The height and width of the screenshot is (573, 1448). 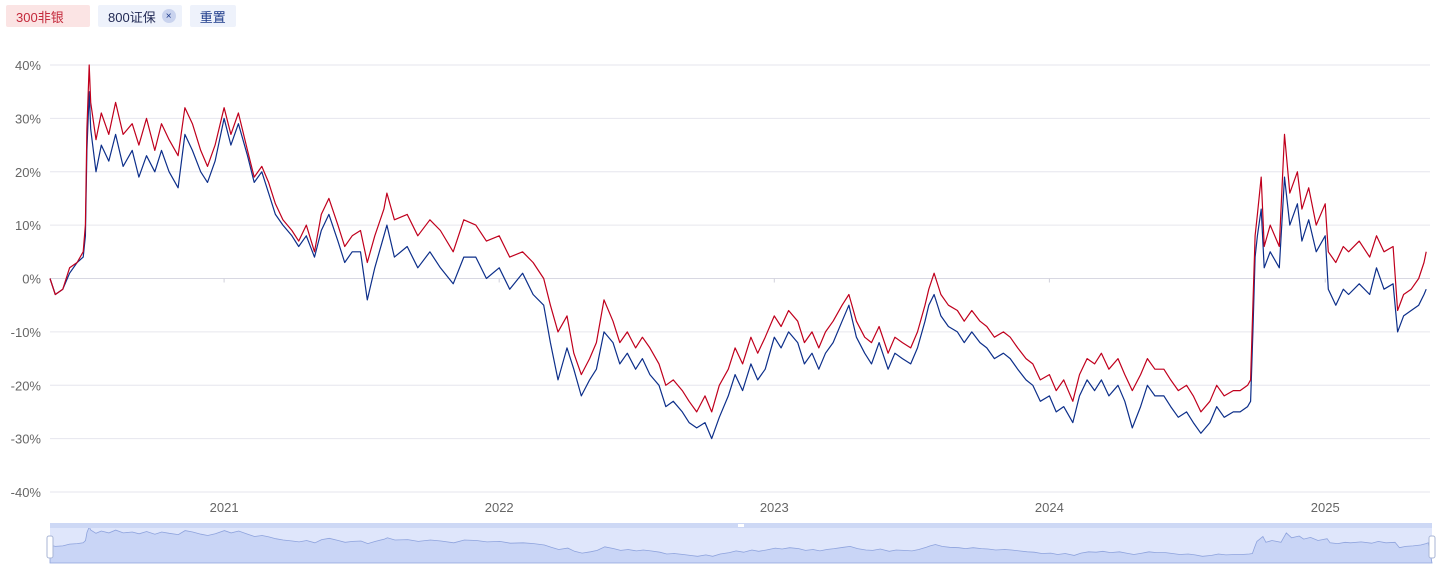 I want to click on reset-button: 重置, so click(x=212, y=16).